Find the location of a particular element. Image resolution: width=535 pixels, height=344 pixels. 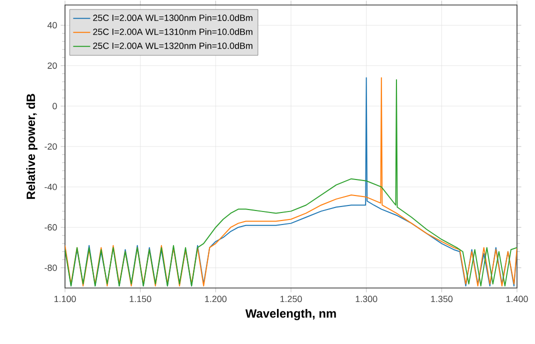

x-tick-label: 1.300 is located at coordinates (367, 299).